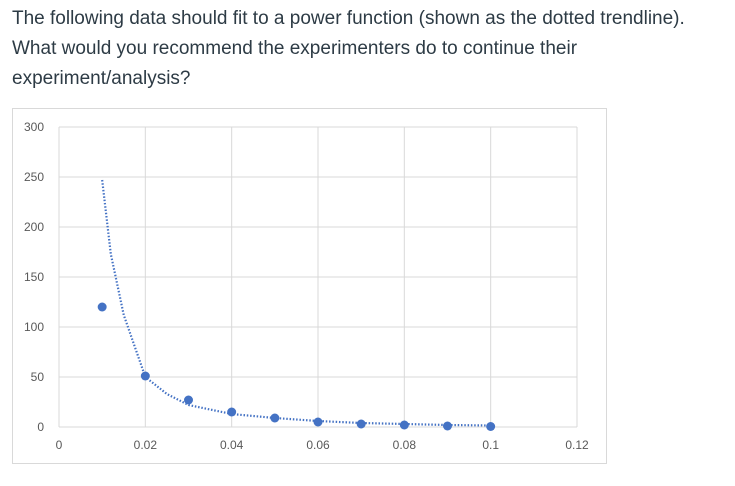  What do you see at coordinates (34, 227) in the screenshot?
I see `y-tick-label: 200` at bounding box center [34, 227].